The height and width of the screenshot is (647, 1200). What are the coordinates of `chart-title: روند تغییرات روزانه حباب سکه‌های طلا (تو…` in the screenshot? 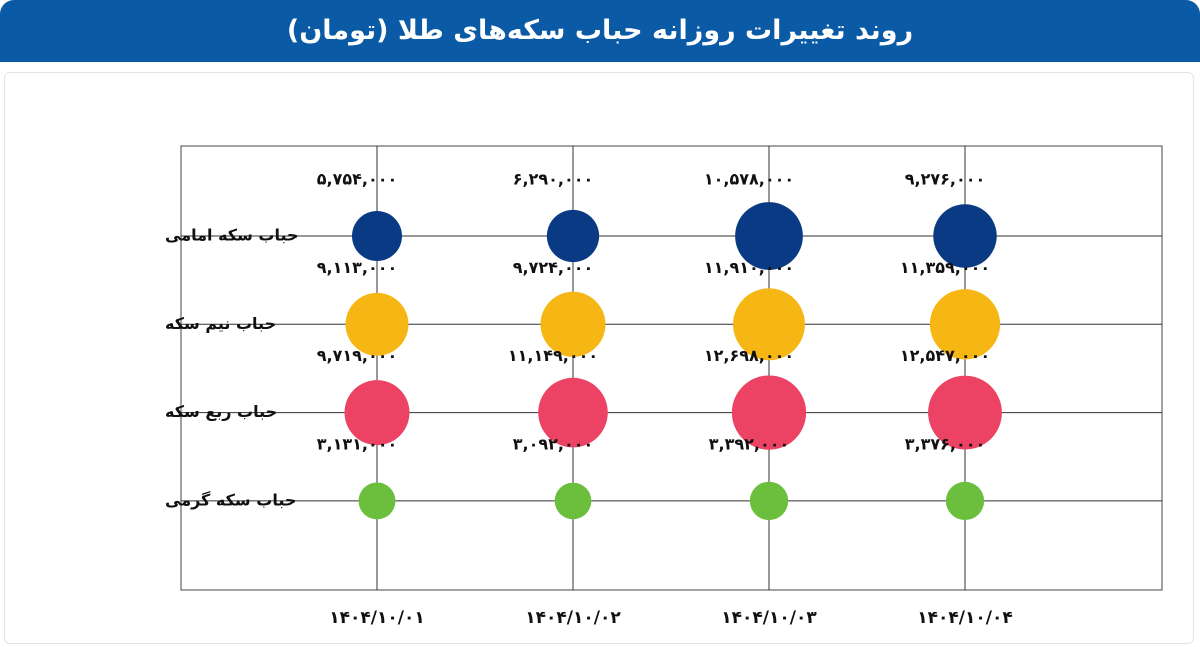 It's located at (600, 30).